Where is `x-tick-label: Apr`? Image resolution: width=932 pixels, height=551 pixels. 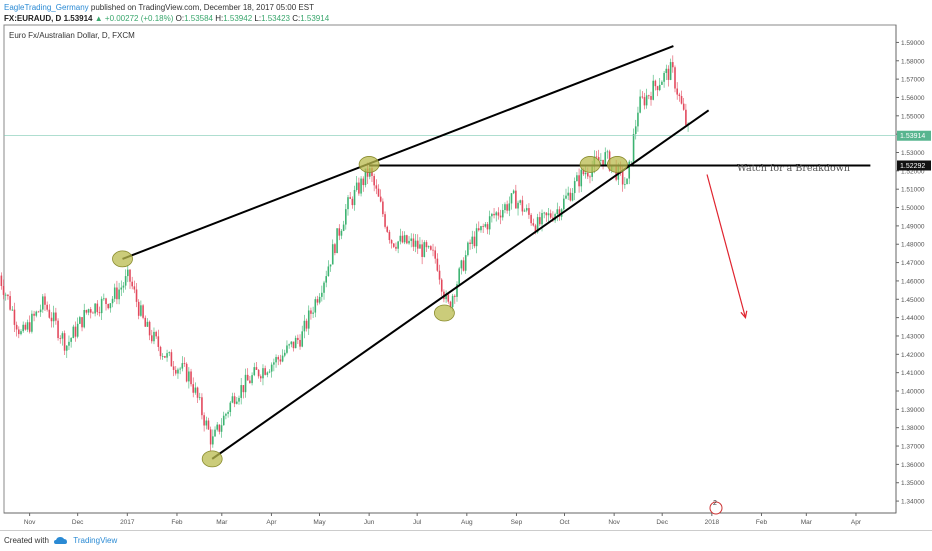
x-tick-label: Apr is located at coordinates (856, 522).